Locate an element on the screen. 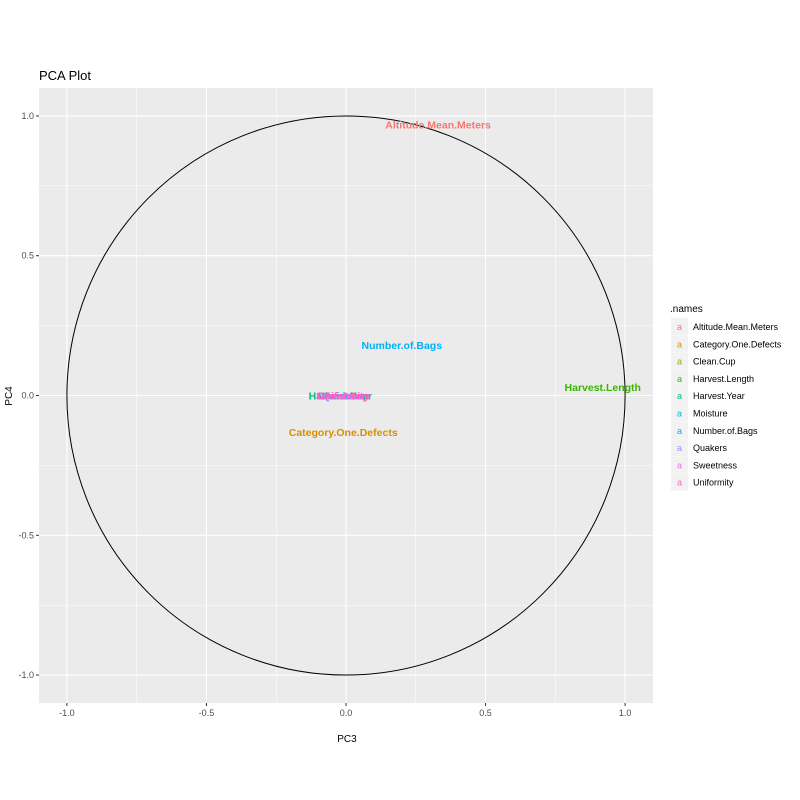 This screenshot has width=800, height=800. x-tick-label: 1.0 is located at coordinates (625, 713).